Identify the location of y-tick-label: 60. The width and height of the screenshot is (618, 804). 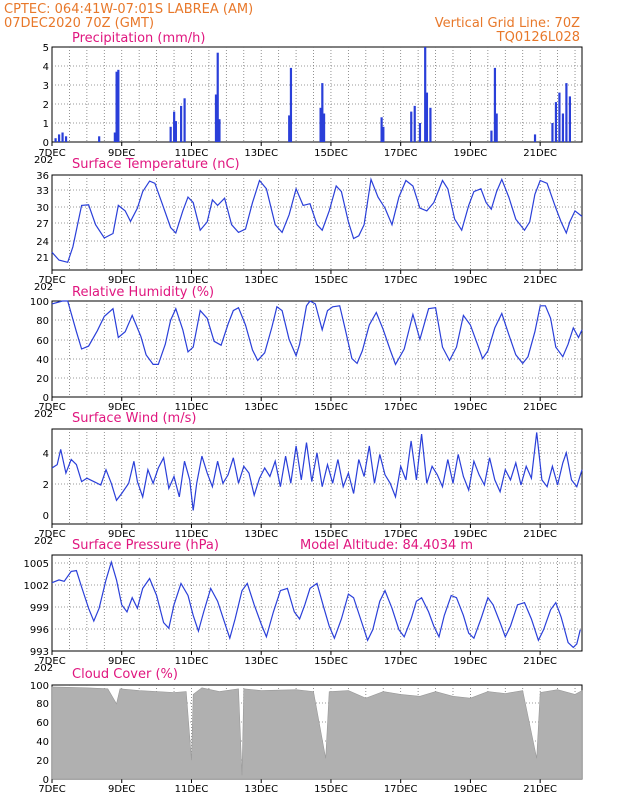
(42, 723).